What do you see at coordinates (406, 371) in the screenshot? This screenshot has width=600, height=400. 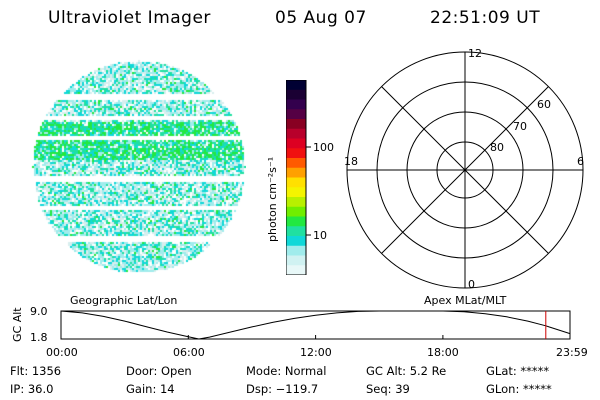 I see `gc-alt-readout: GC Alt: 5.2 Re` at bounding box center [406, 371].